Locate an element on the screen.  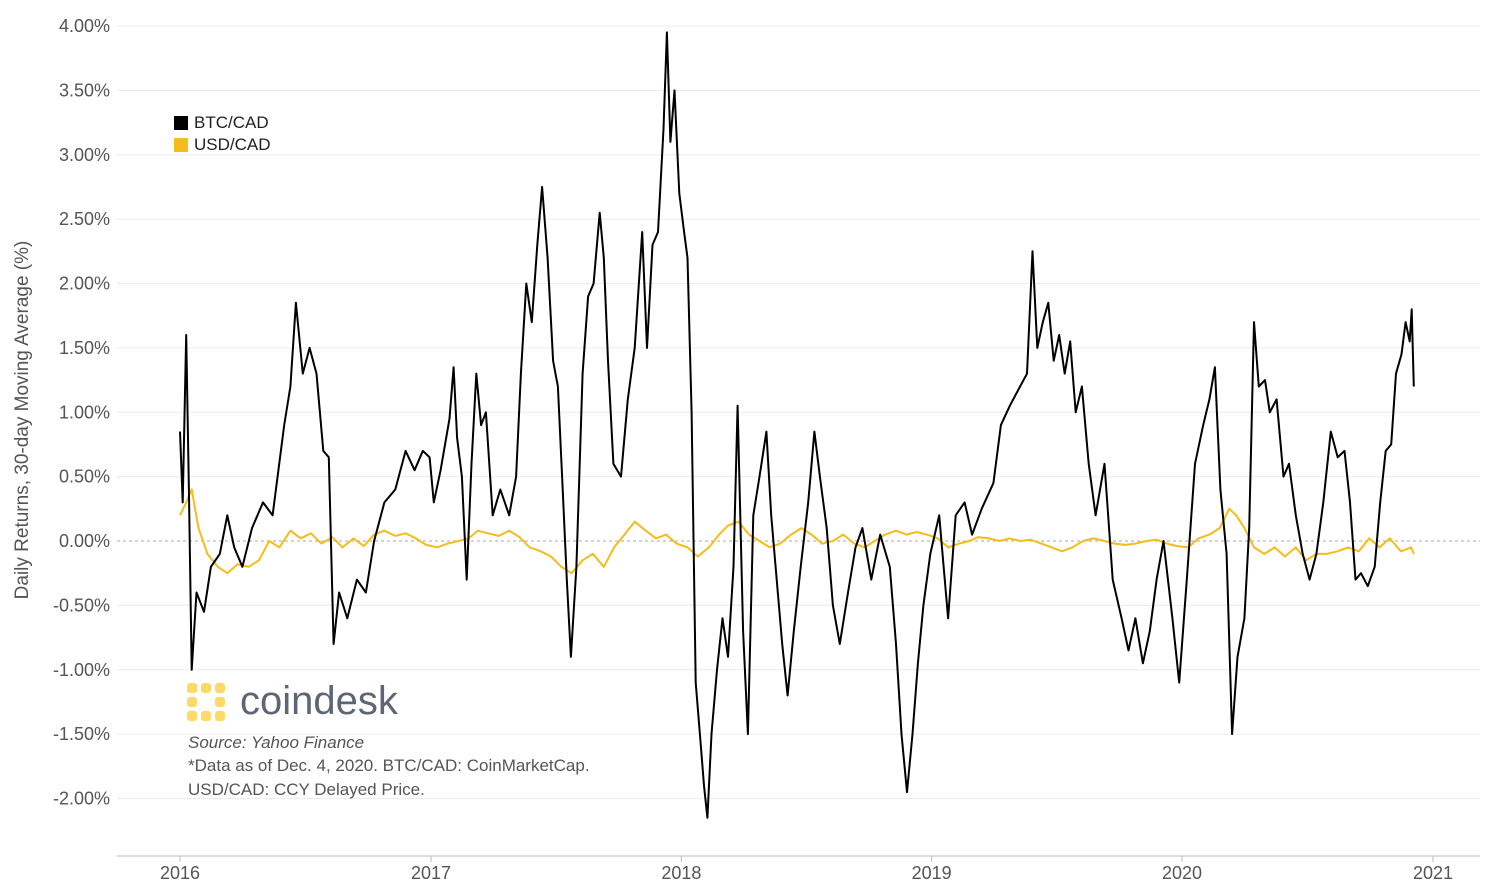
y-tick-label: -0.50% is located at coordinates (81, 605).